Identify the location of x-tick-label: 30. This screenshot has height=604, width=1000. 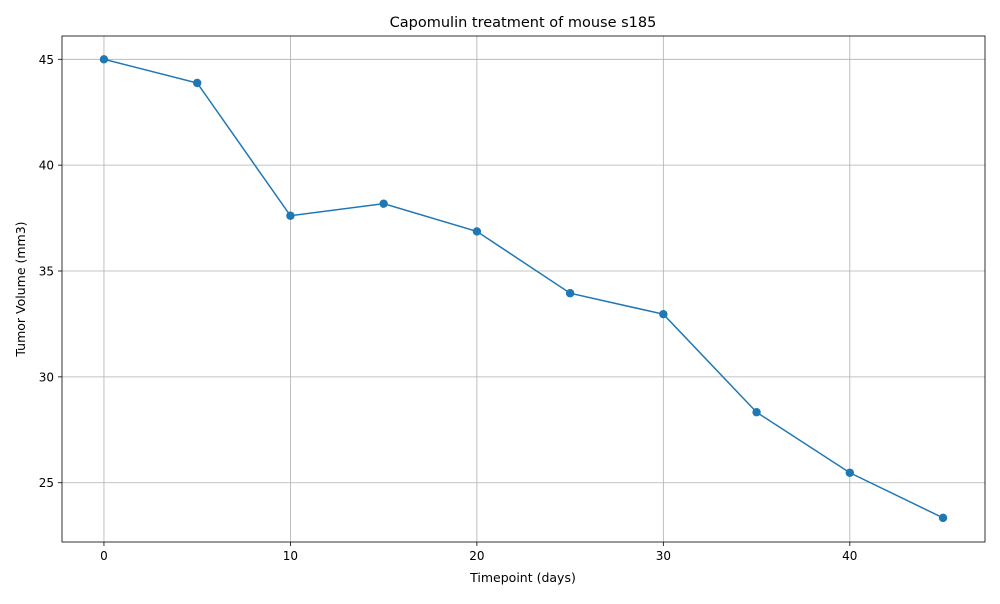
(663, 556).